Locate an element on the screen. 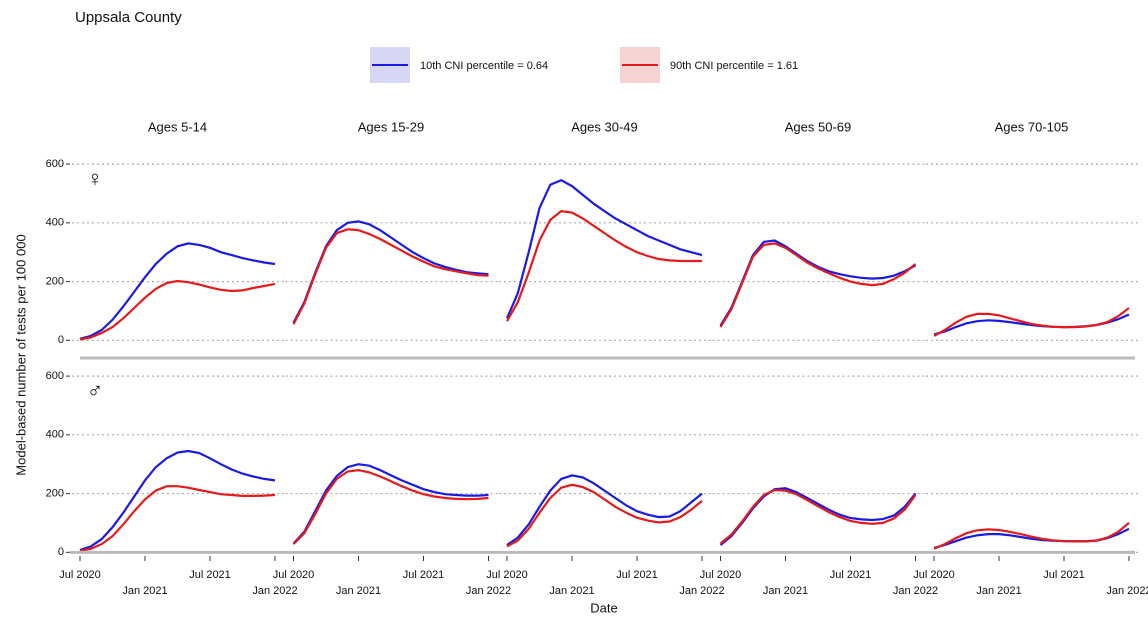 This screenshot has height=619, width=1148. y-axis-label: Model-based number of tests per 100 000 is located at coordinates (20, 354).